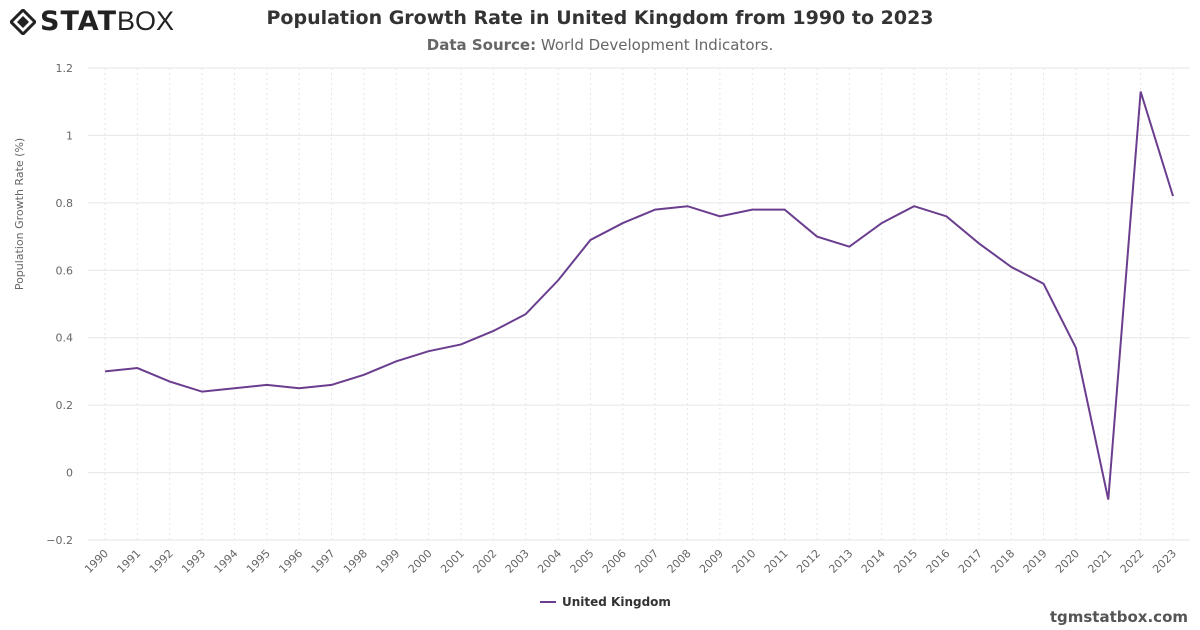 The height and width of the screenshot is (630, 1200). Describe the element at coordinates (128, 561) in the screenshot. I see `x-tick-label: 1991` at that location.